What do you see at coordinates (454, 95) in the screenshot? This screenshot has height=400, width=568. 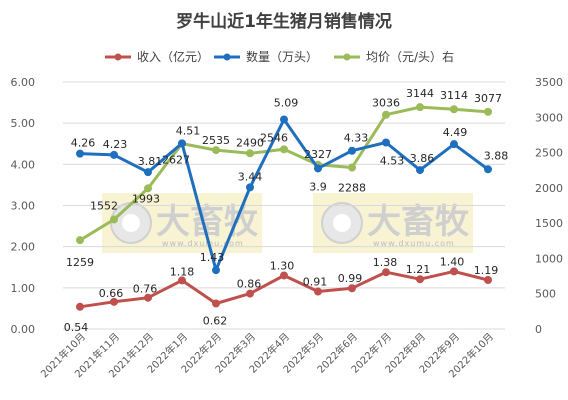 I see `data-label: 3114` at bounding box center [454, 95].